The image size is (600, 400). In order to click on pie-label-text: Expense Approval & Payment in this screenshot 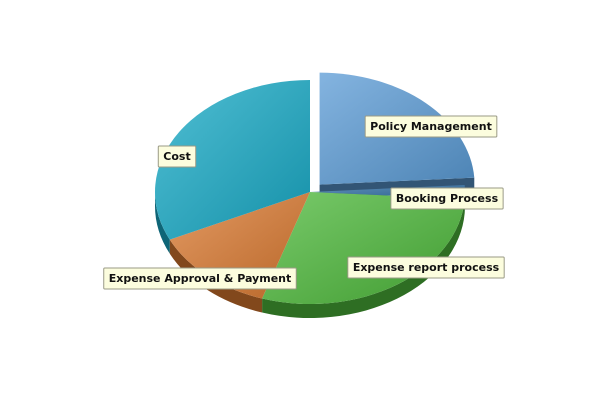, I will do `click(200, 278)`.